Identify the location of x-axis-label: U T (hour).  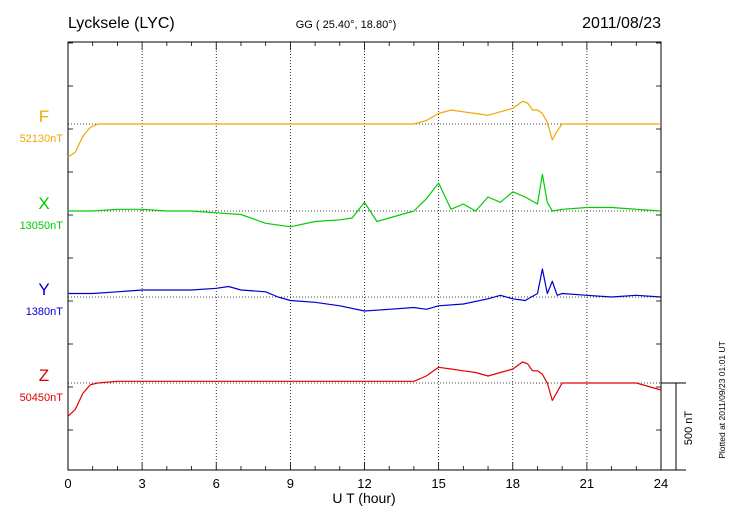
(363, 498).